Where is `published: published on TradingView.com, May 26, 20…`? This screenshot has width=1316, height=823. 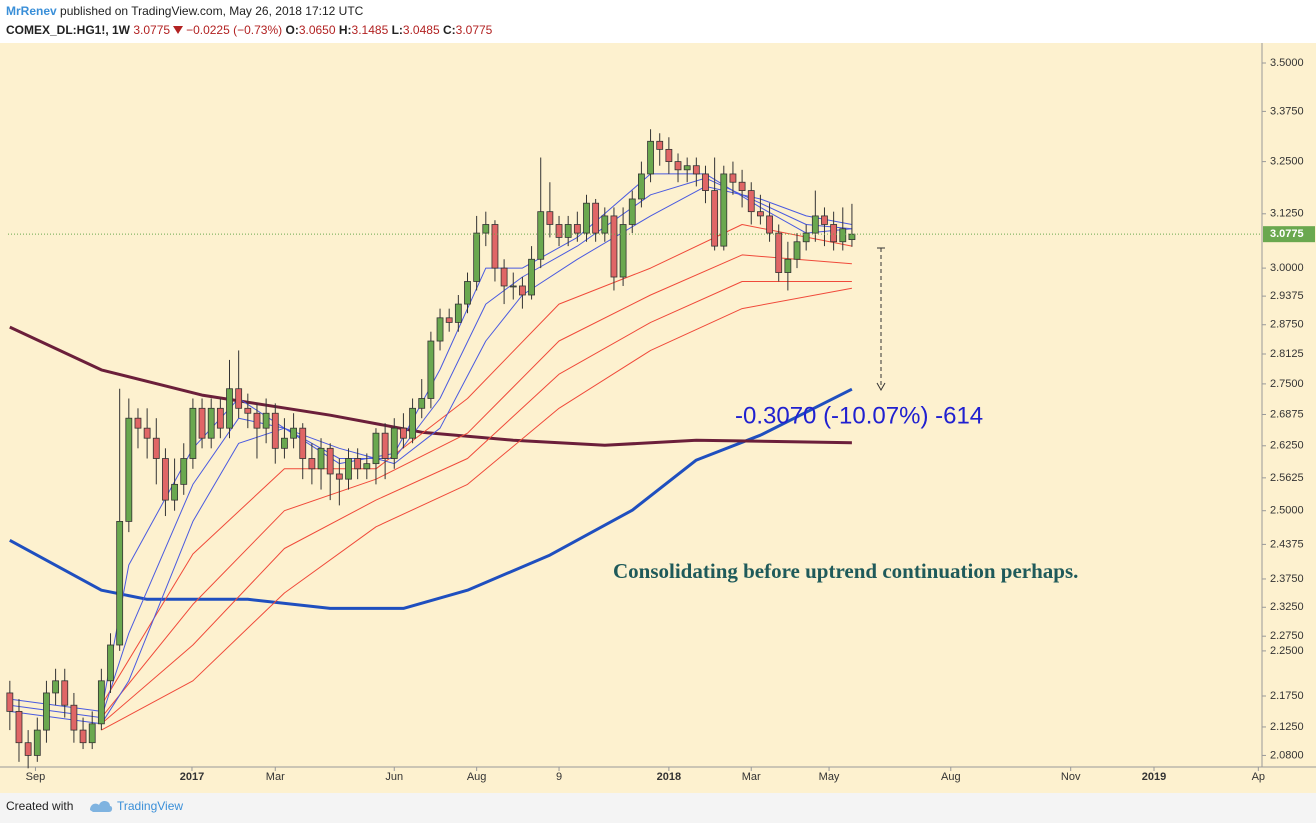
published: published on TradingView.com, May 26, 20… is located at coordinates (212, 11).